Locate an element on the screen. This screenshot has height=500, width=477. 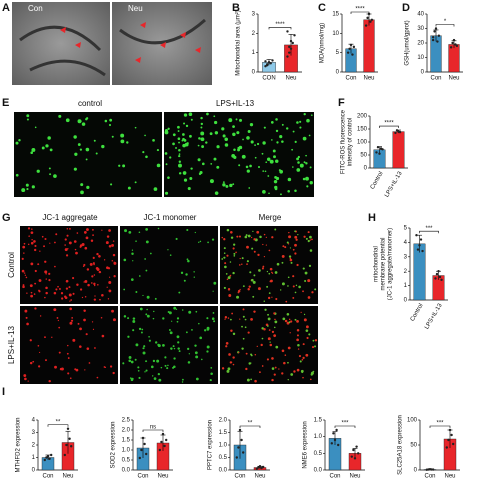
y-tick-label: 3 is located at coordinates (34, 433).